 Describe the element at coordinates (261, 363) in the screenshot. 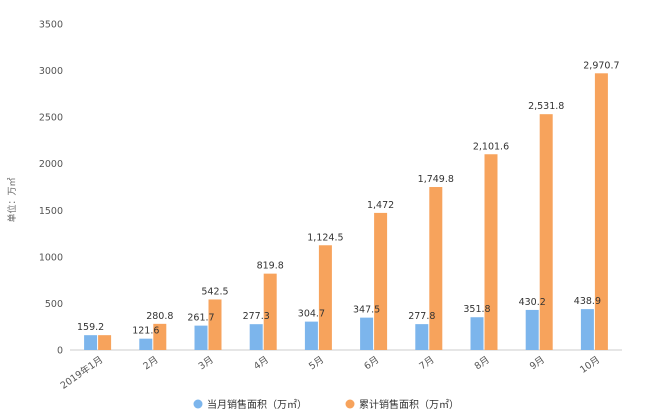

I see `x-tick-label: 4月` at that location.